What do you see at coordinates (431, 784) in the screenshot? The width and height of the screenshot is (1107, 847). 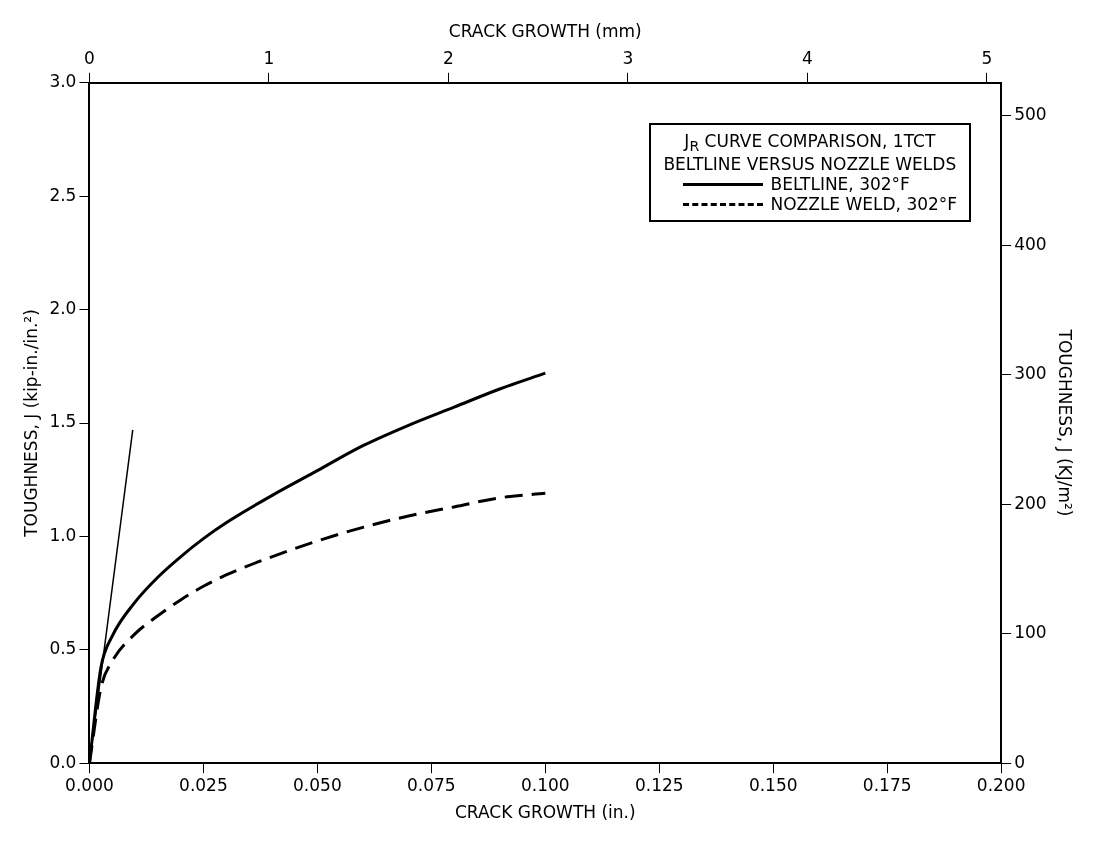 I see `x-tick-label: 0.075` at bounding box center [431, 784].